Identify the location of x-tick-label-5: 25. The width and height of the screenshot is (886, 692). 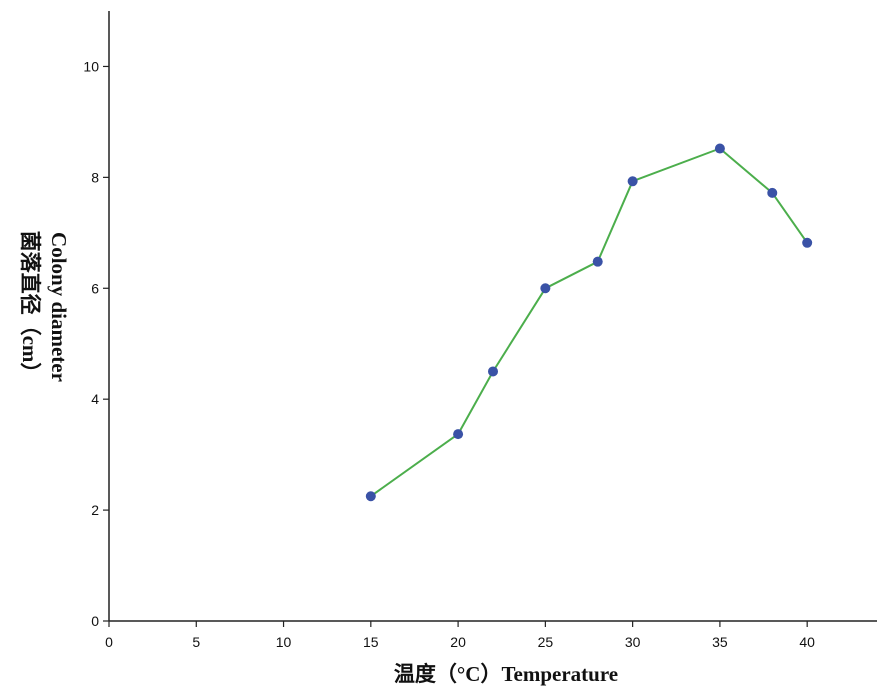
(546, 642).